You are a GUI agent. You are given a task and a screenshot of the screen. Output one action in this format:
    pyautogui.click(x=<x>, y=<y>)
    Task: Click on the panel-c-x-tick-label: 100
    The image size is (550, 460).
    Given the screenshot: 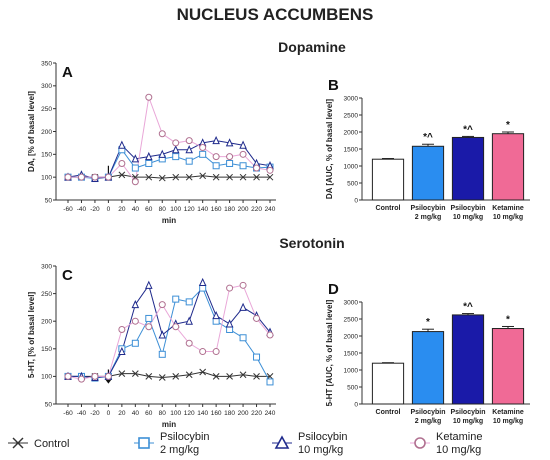 What is the action you would take?
    pyautogui.click(x=175, y=413)
    